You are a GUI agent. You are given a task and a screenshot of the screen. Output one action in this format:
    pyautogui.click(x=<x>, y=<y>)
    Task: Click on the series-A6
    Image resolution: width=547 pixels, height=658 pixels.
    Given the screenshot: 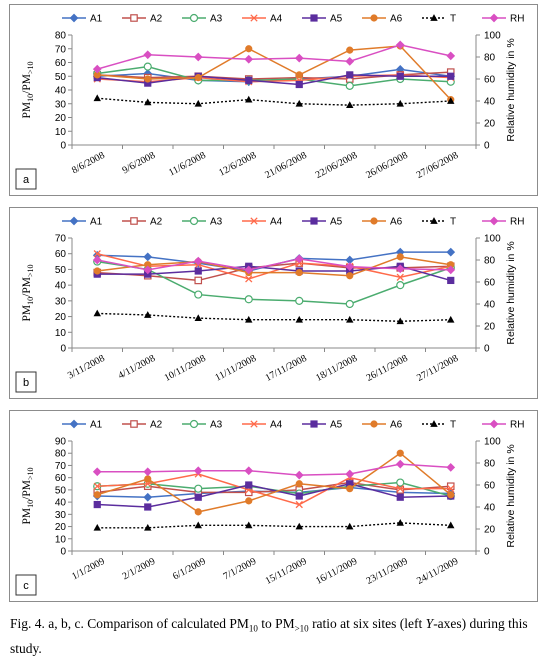 What is the action you would take?
    pyautogui.click(x=274, y=73)
    